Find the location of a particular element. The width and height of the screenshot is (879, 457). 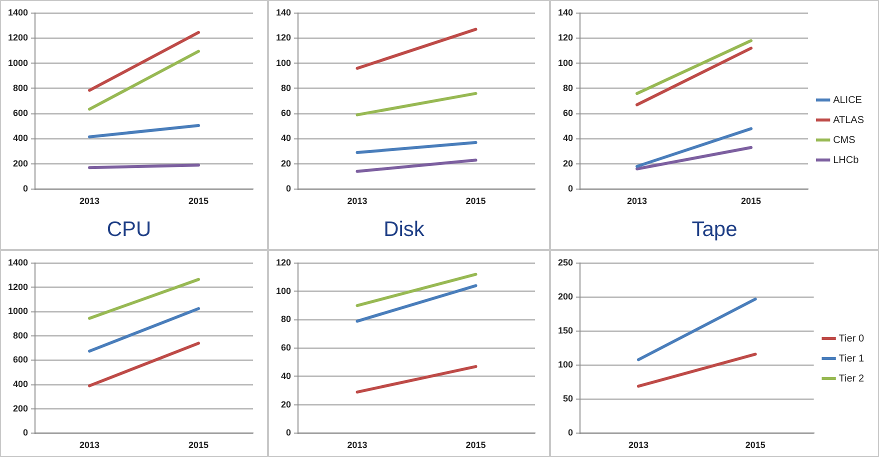

legend-label: ATLAS is located at coordinates (848, 120).